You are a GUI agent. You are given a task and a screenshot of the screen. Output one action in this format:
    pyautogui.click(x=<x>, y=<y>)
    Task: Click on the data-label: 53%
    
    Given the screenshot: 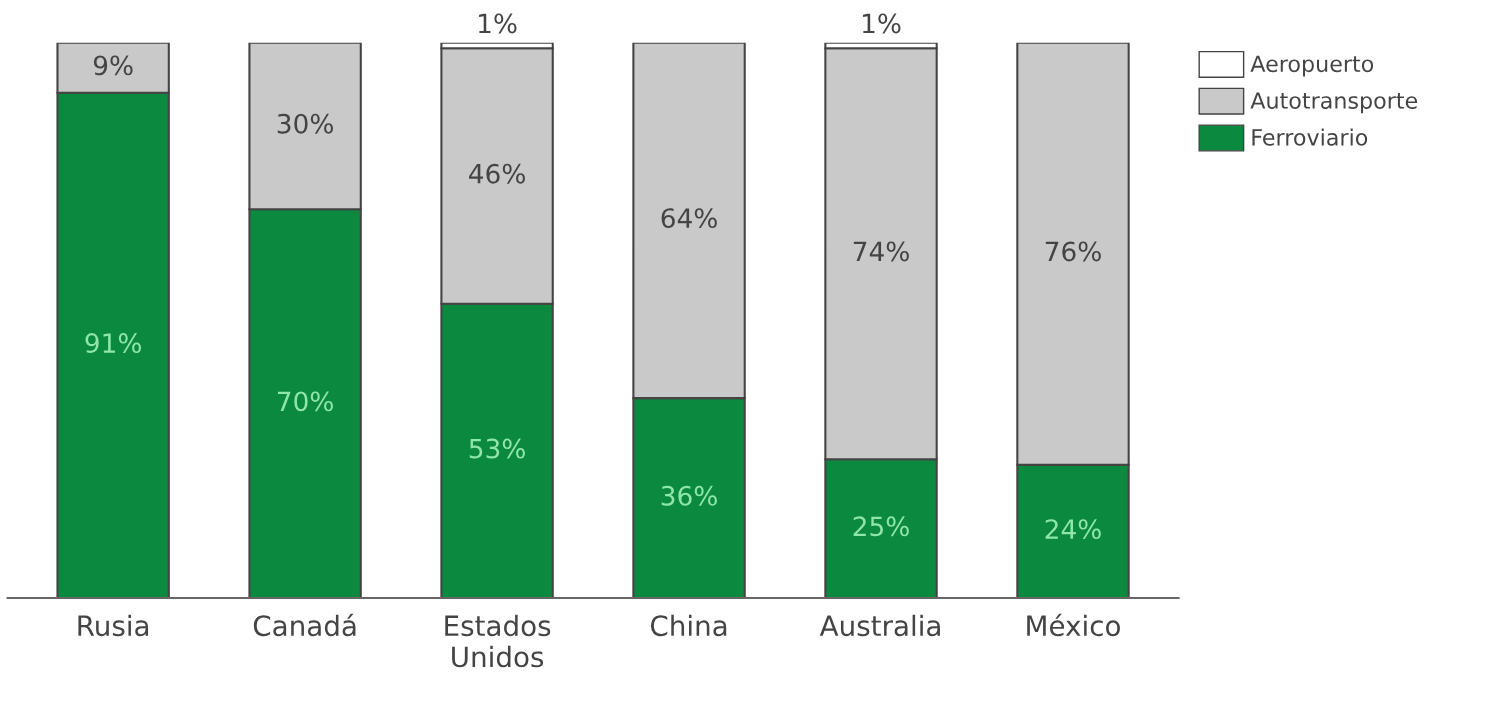 What is the action you would take?
    pyautogui.click(x=497, y=448)
    